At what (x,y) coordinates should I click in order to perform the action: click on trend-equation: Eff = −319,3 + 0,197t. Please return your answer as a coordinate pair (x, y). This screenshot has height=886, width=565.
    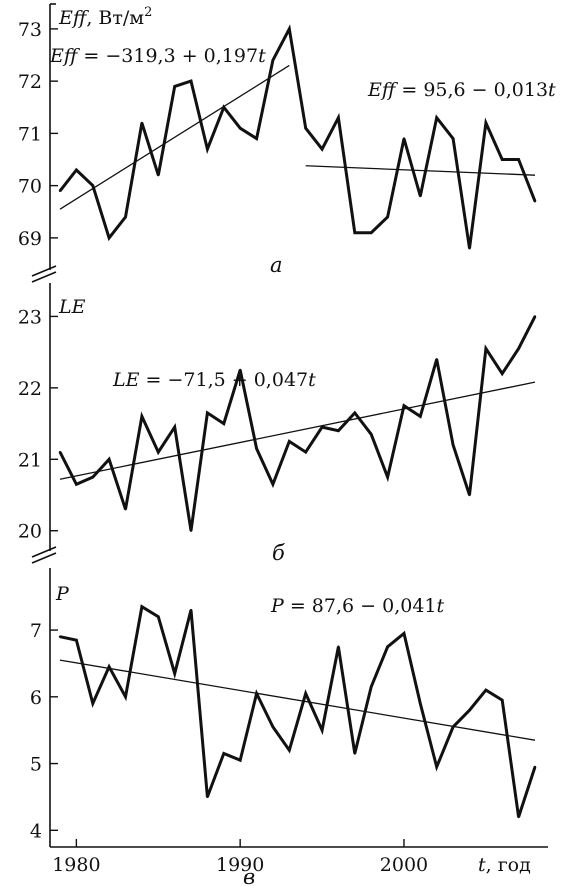
    Looking at the image, I should click on (157, 56).